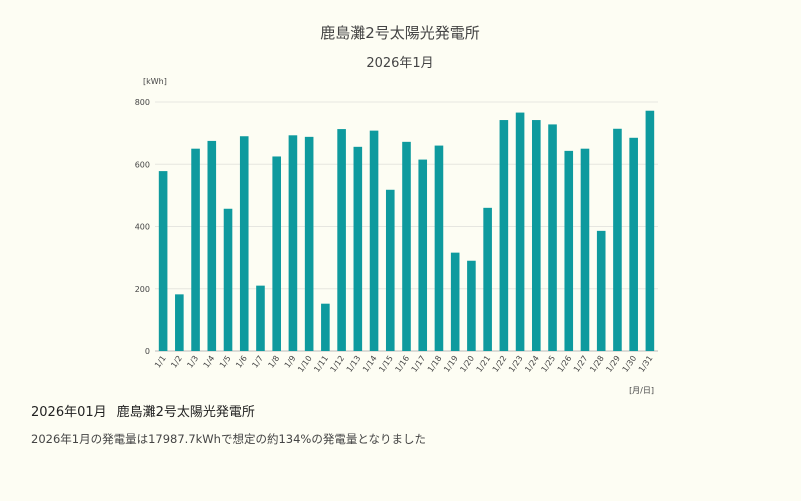 The height and width of the screenshot is (501, 801). Describe the element at coordinates (147, 351) in the screenshot. I see `y-tick-label: 0` at that location.